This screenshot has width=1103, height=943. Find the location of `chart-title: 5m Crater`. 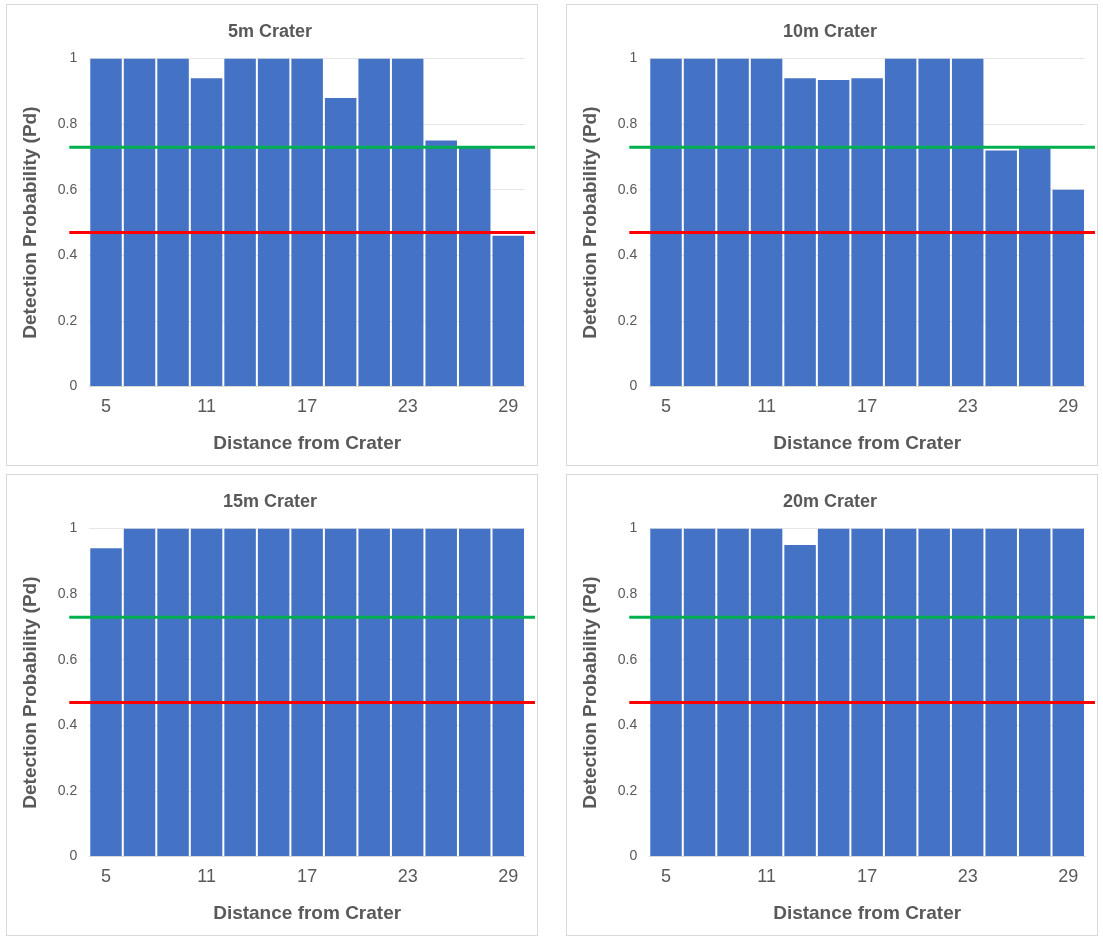

chart-title: 5m Crater is located at coordinates (270, 30).